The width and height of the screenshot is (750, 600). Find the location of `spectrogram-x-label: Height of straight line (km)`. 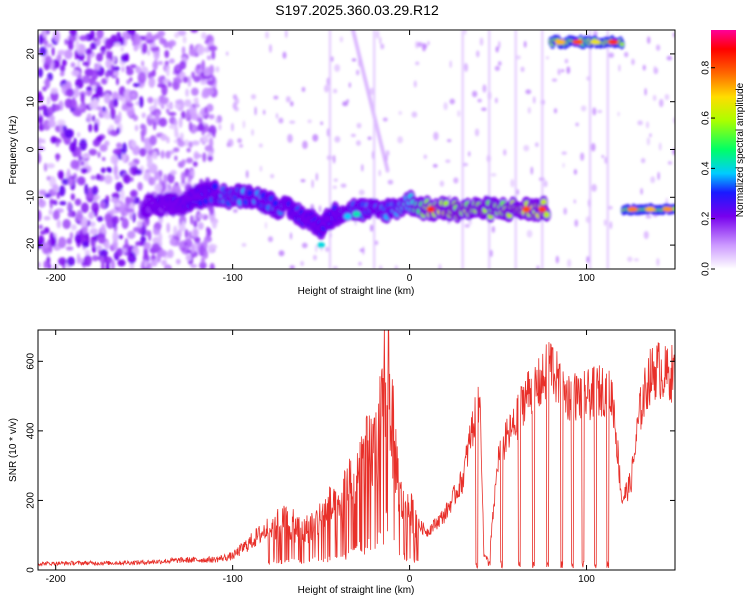

spectrogram-x-label: Height of straight line (km) is located at coordinates (356, 291).